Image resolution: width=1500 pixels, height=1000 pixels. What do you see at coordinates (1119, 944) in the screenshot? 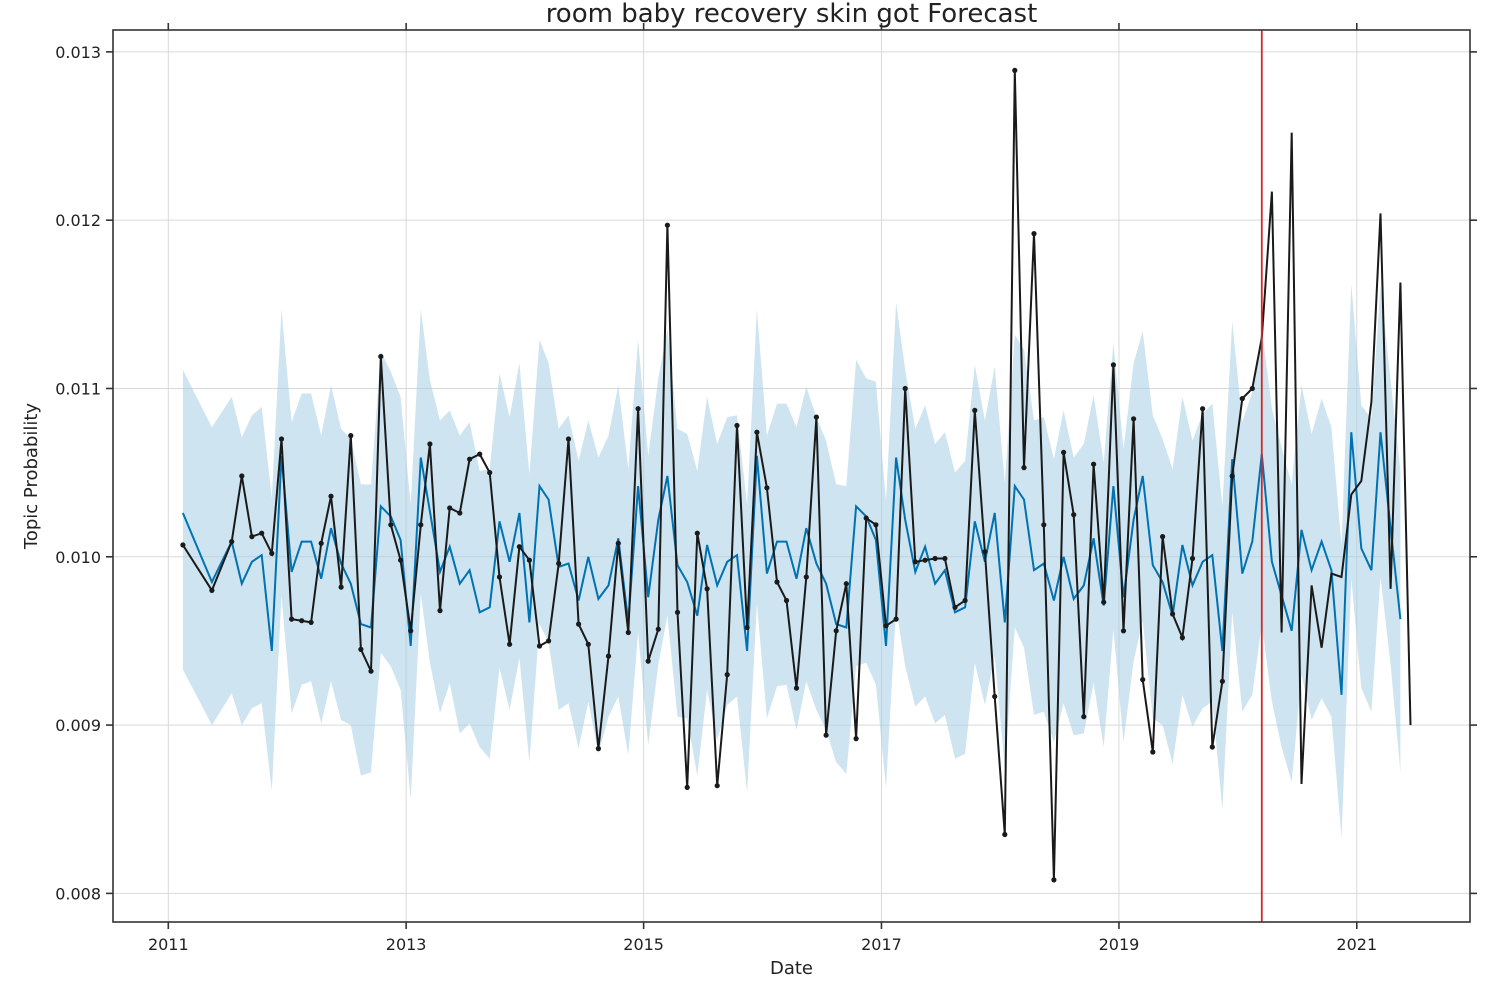
I see `x-tick-label: 2019` at bounding box center [1119, 944].